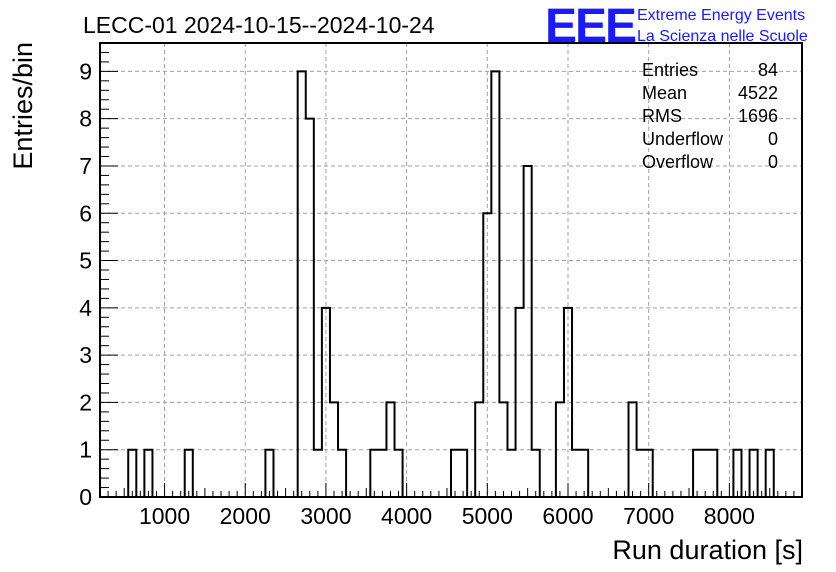 The height and width of the screenshot is (572, 836). I want to click on x-tick-label: 7000, so click(648, 516).